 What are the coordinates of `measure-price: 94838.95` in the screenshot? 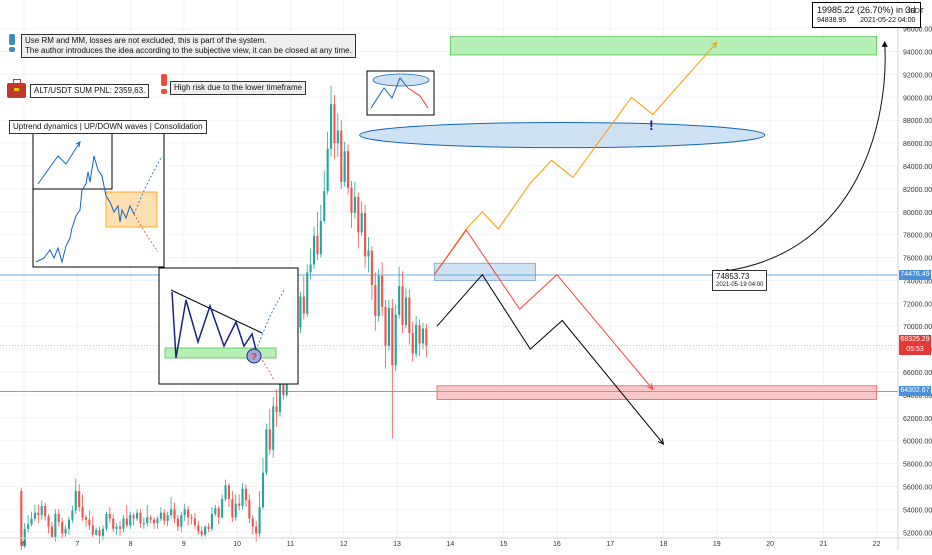 It's located at (832, 20).